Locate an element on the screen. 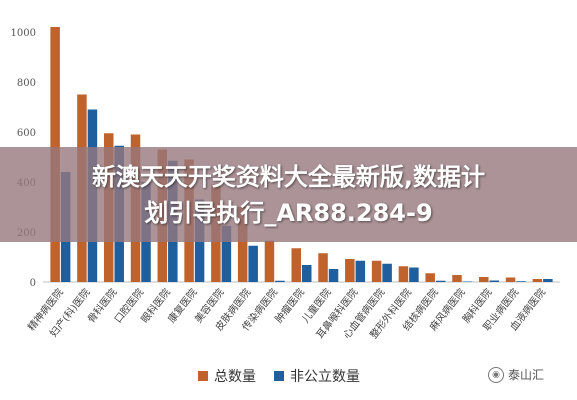  watermark: ◉ 泰山汇 is located at coordinates (516, 374).